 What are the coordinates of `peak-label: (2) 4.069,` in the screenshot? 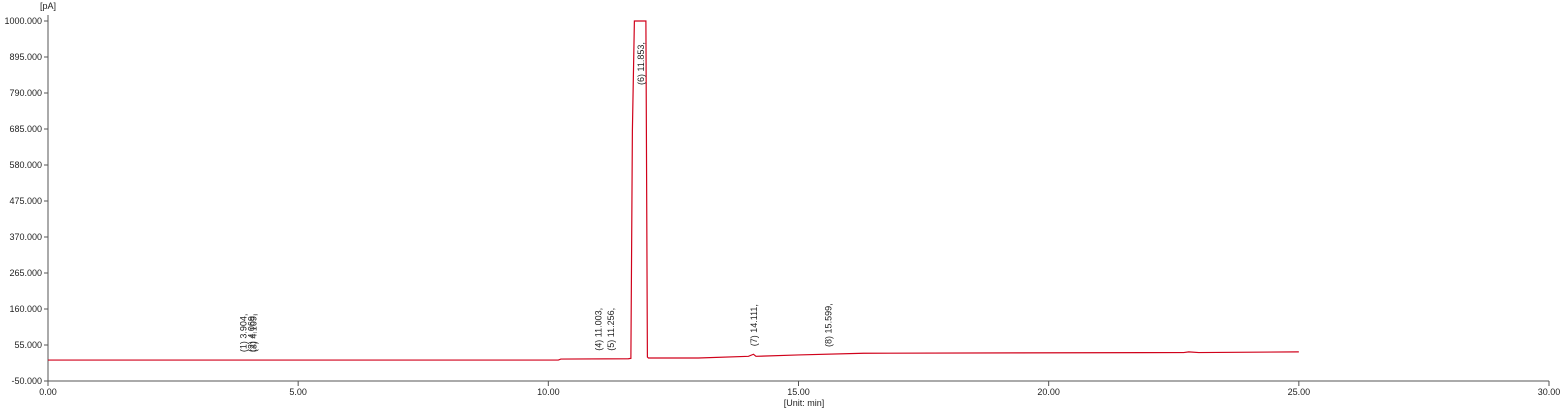 It's located at (252, 333).